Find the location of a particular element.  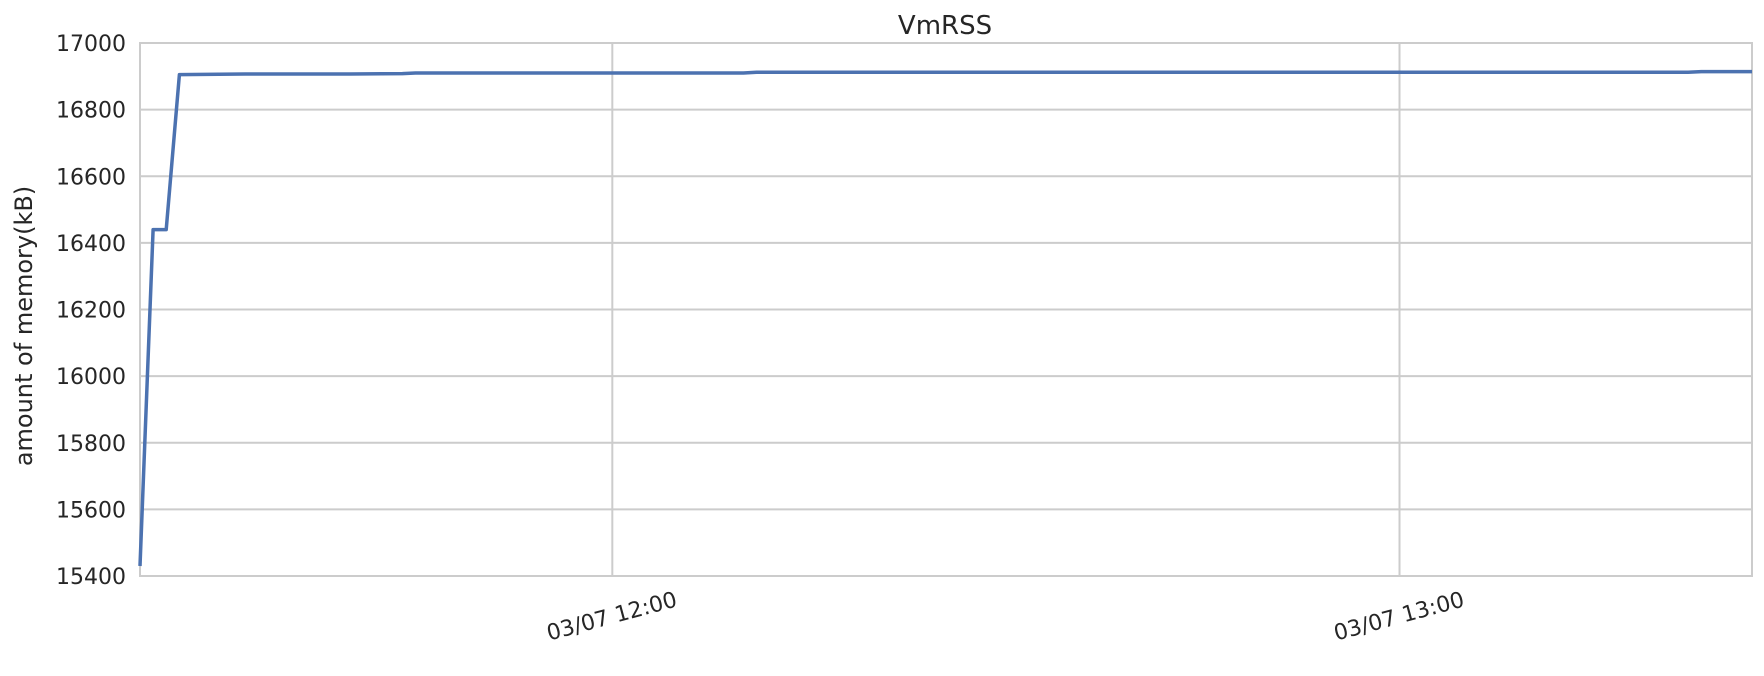

y-tick-label: 16800 is located at coordinates (91, 111).